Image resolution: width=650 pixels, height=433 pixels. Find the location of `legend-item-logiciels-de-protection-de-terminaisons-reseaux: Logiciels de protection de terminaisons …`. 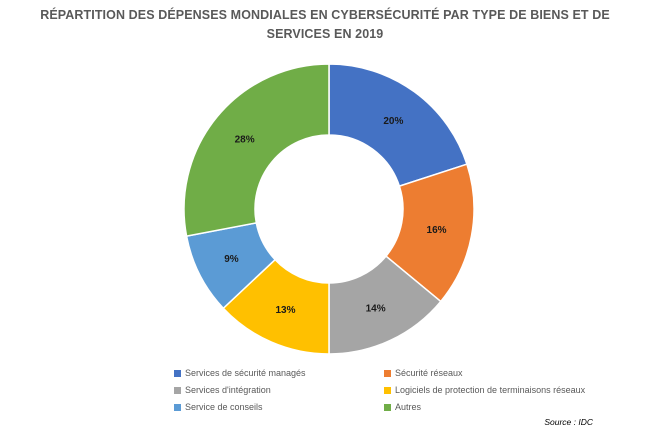

legend-item-logiciels-de-protection-de-terminaisons-reseaux: Logiciels de protection de terminaisons … is located at coordinates (499, 390).